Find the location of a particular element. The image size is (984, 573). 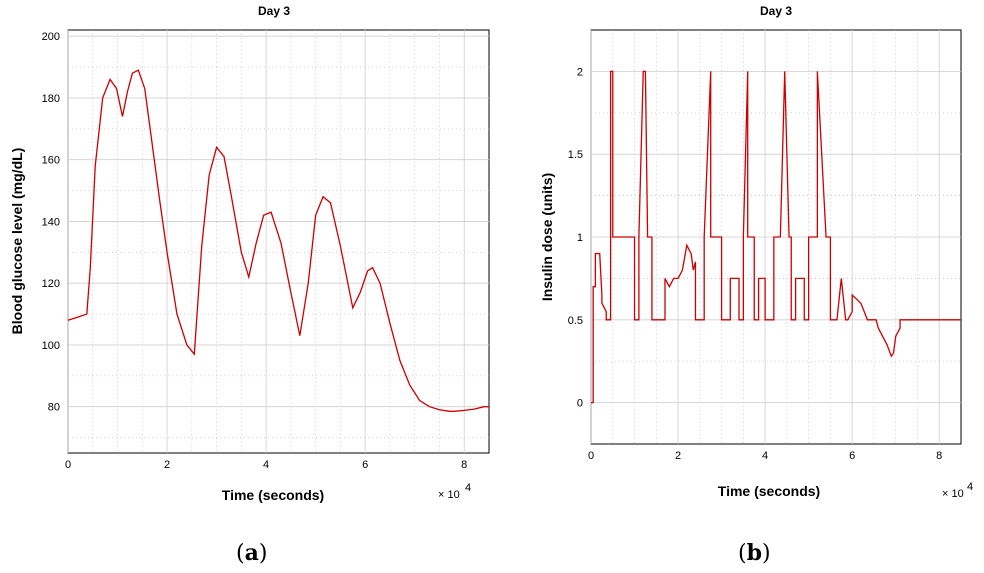

y-tick-label: 1.5 is located at coordinates (575, 155).